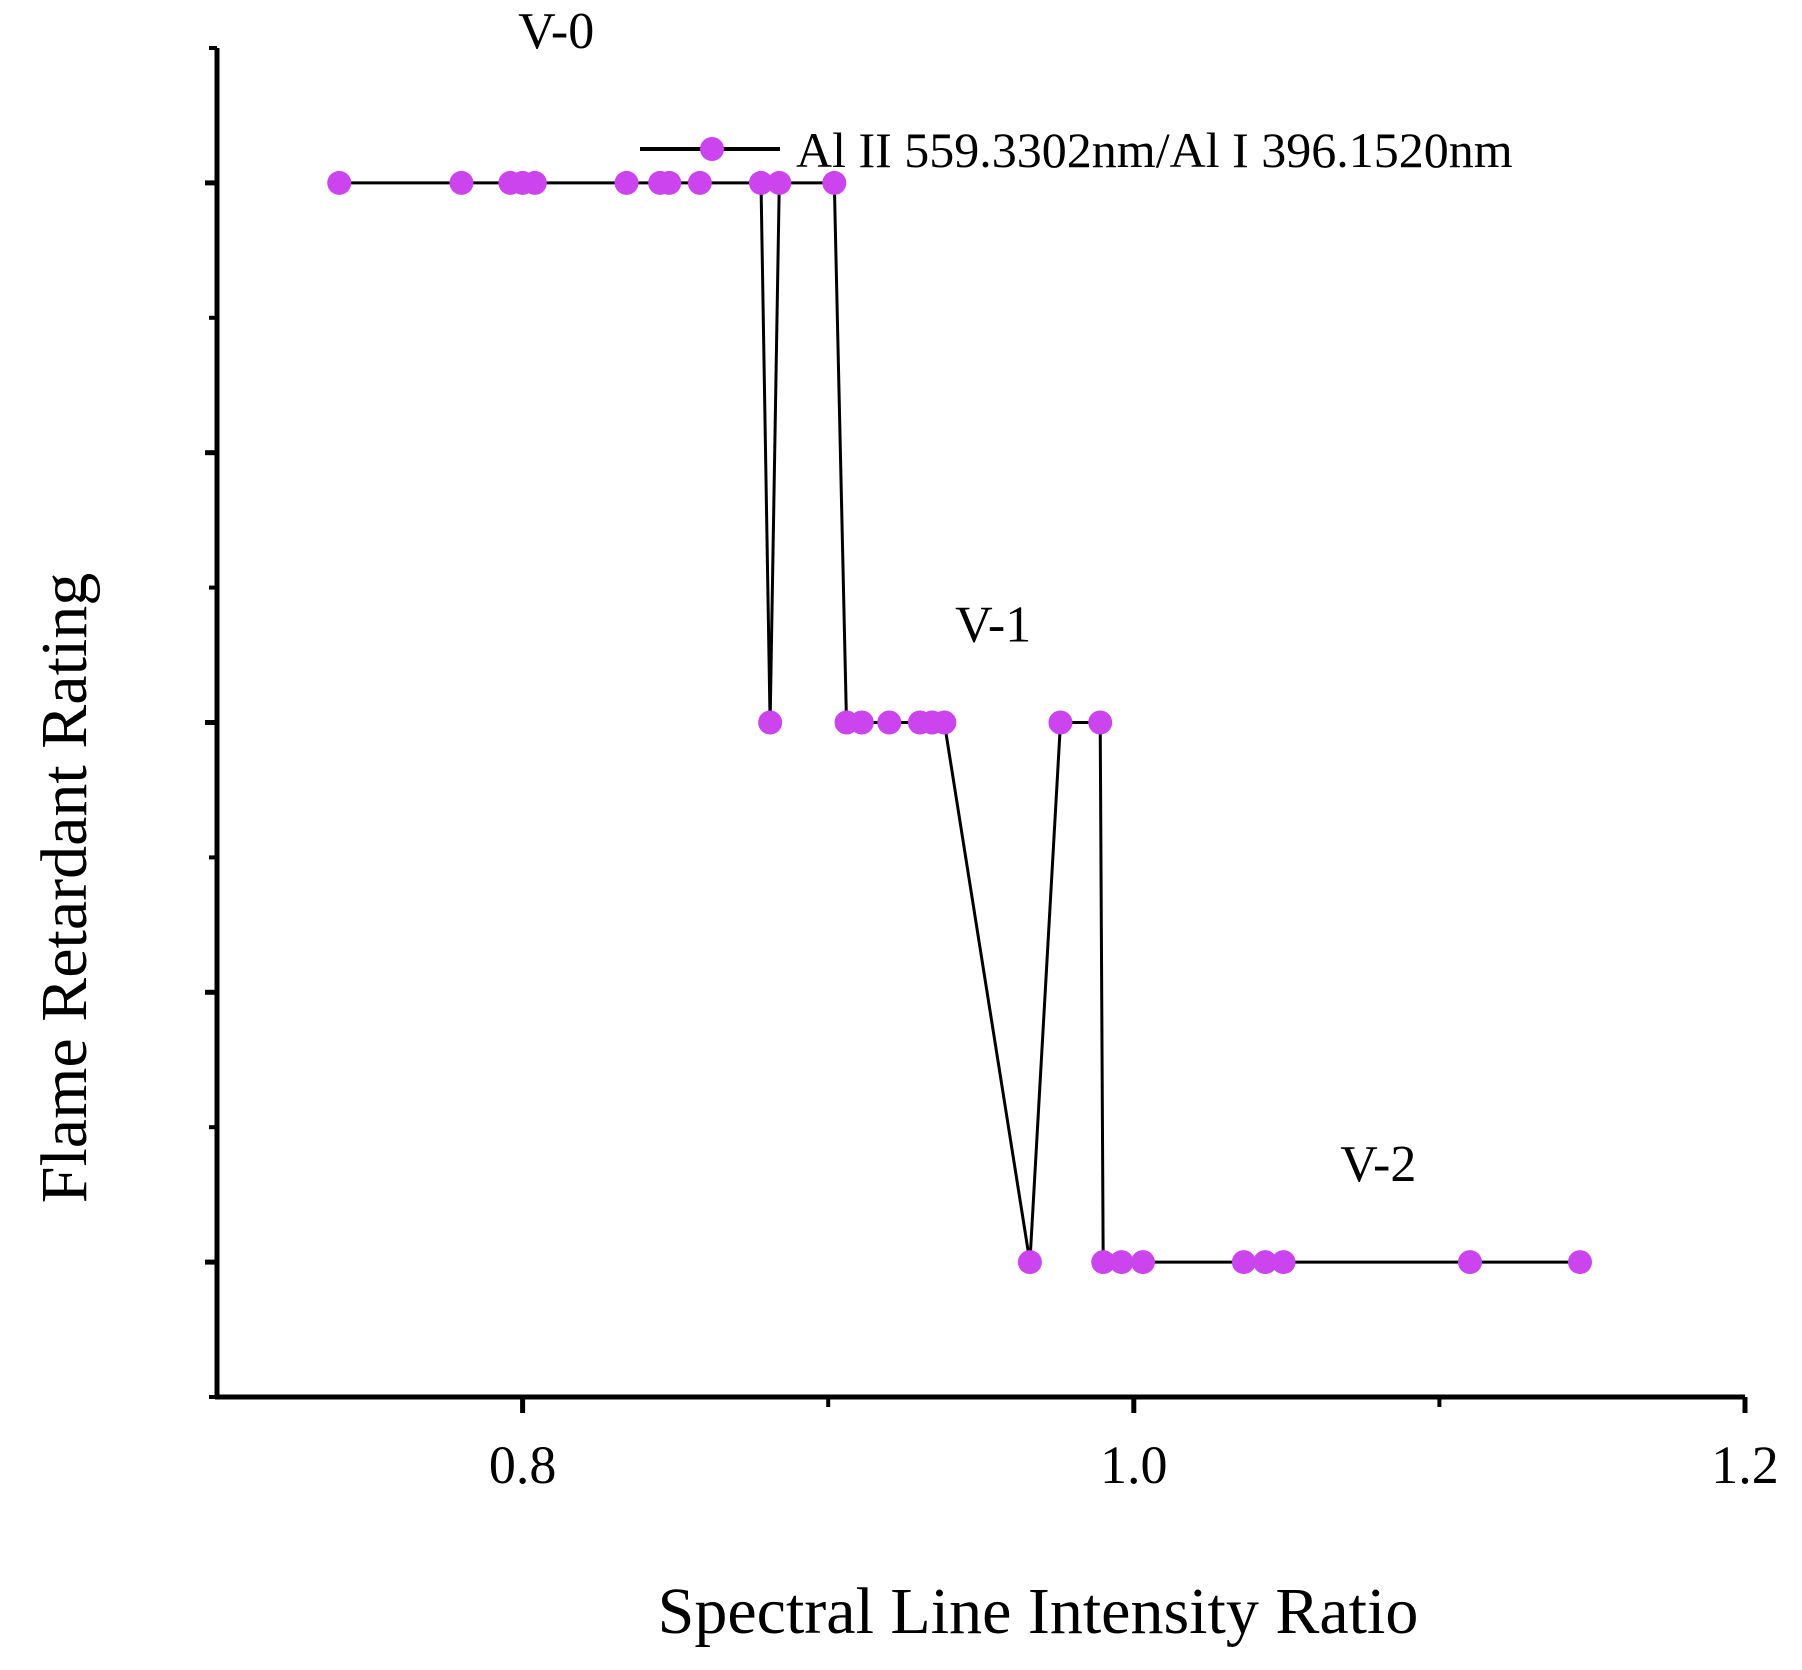 Image resolution: width=1802 pixels, height=1670 pixels. Describe the element at coordinates (1134, 1405) in the screenshot. I see `x-axis-ticks` at that location.